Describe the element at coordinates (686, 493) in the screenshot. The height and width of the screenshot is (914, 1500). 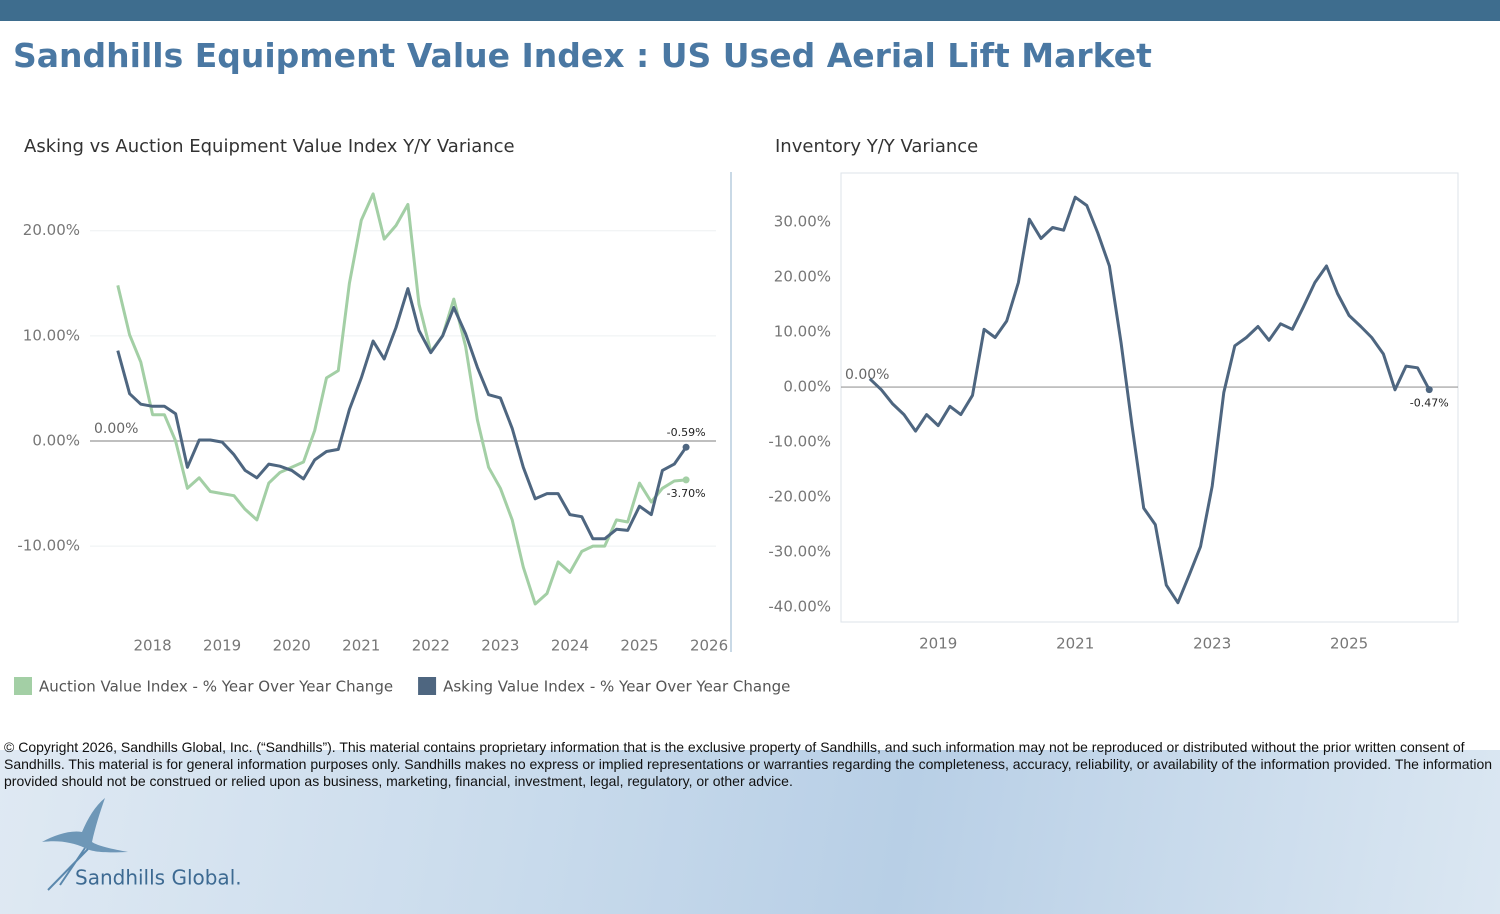
I see `value-label: -3.70%` at that location.